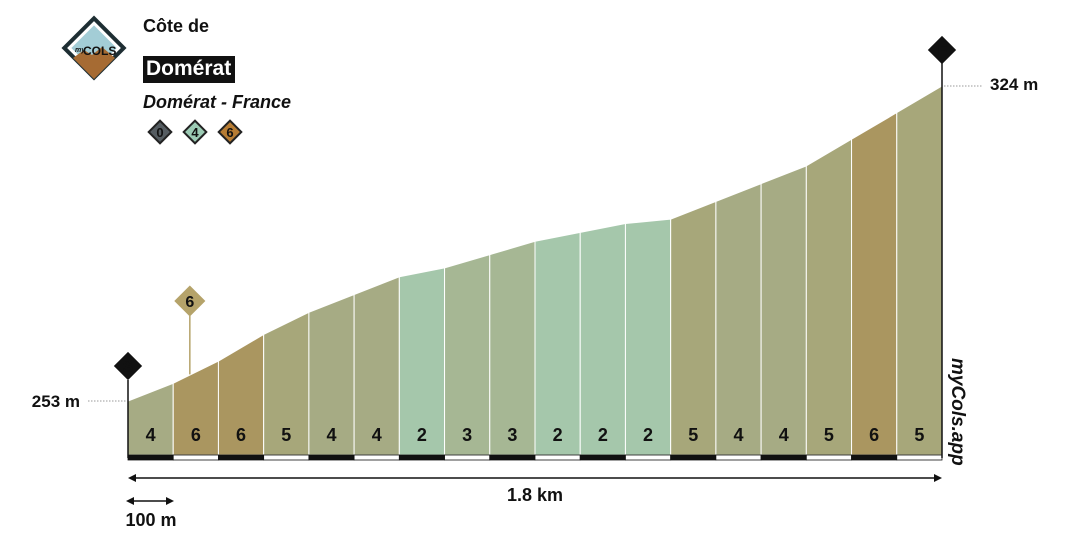 The width and height of the screenshot is (1070, 535). I want to click on difficulty-rating: 0, so click(160, 132).